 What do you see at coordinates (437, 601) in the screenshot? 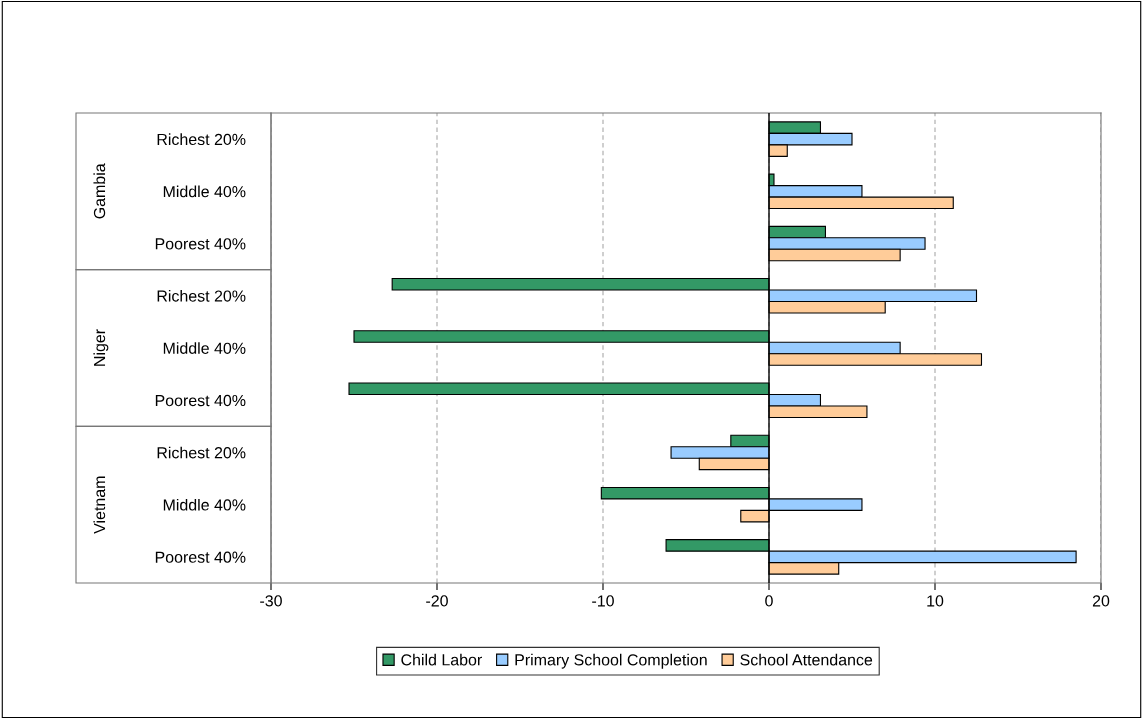
I see `x-tick-label: -20` at bounding box center [437, 601].